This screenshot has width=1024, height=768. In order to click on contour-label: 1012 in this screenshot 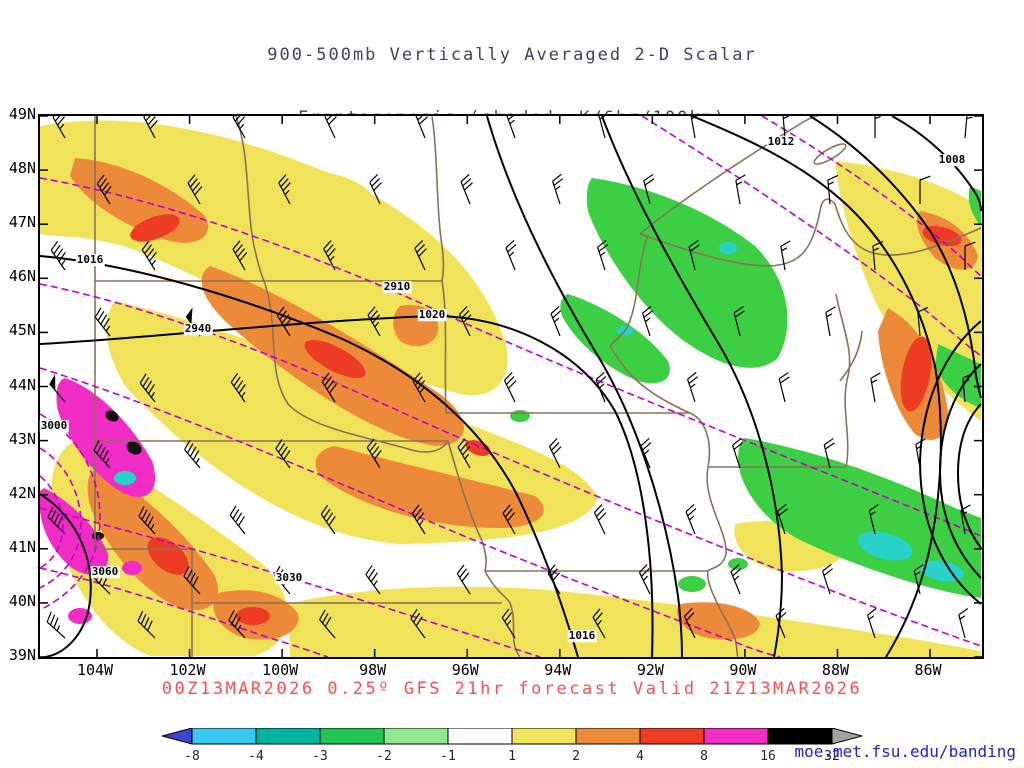, I will do `click(781, 142)`.